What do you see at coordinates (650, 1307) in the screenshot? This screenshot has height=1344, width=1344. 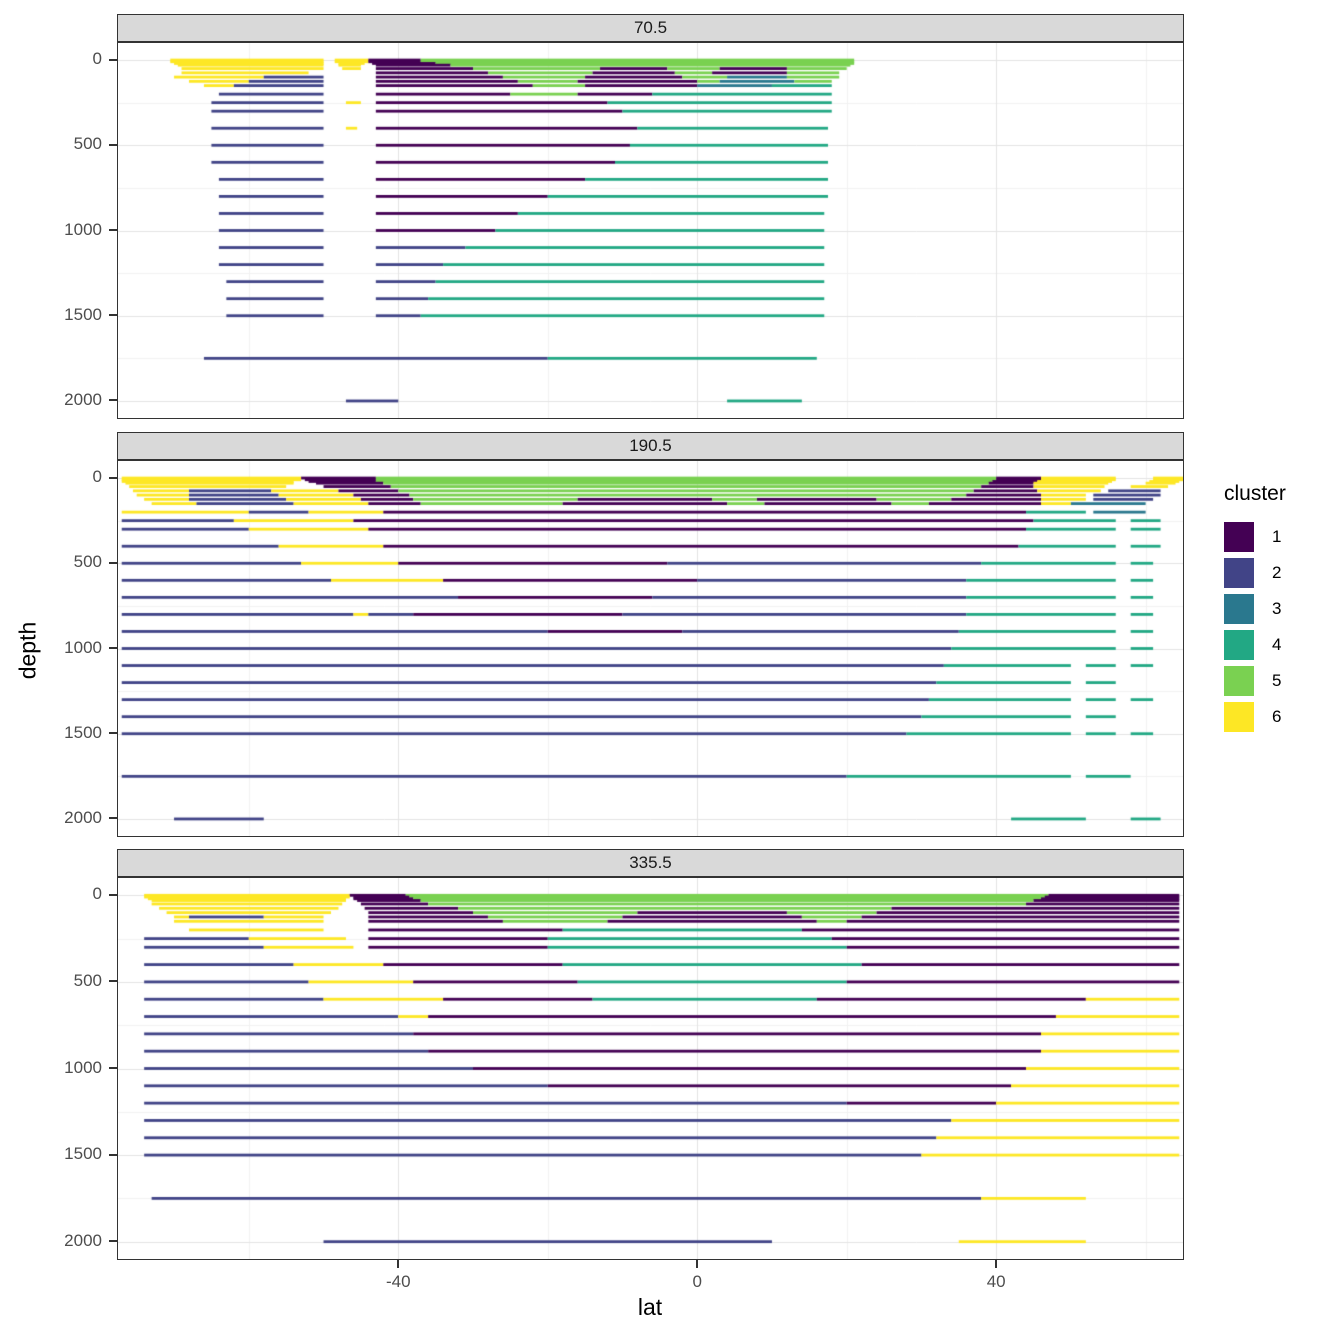 I see `x-axis-title: lat` at bounding box center [650, 1307].